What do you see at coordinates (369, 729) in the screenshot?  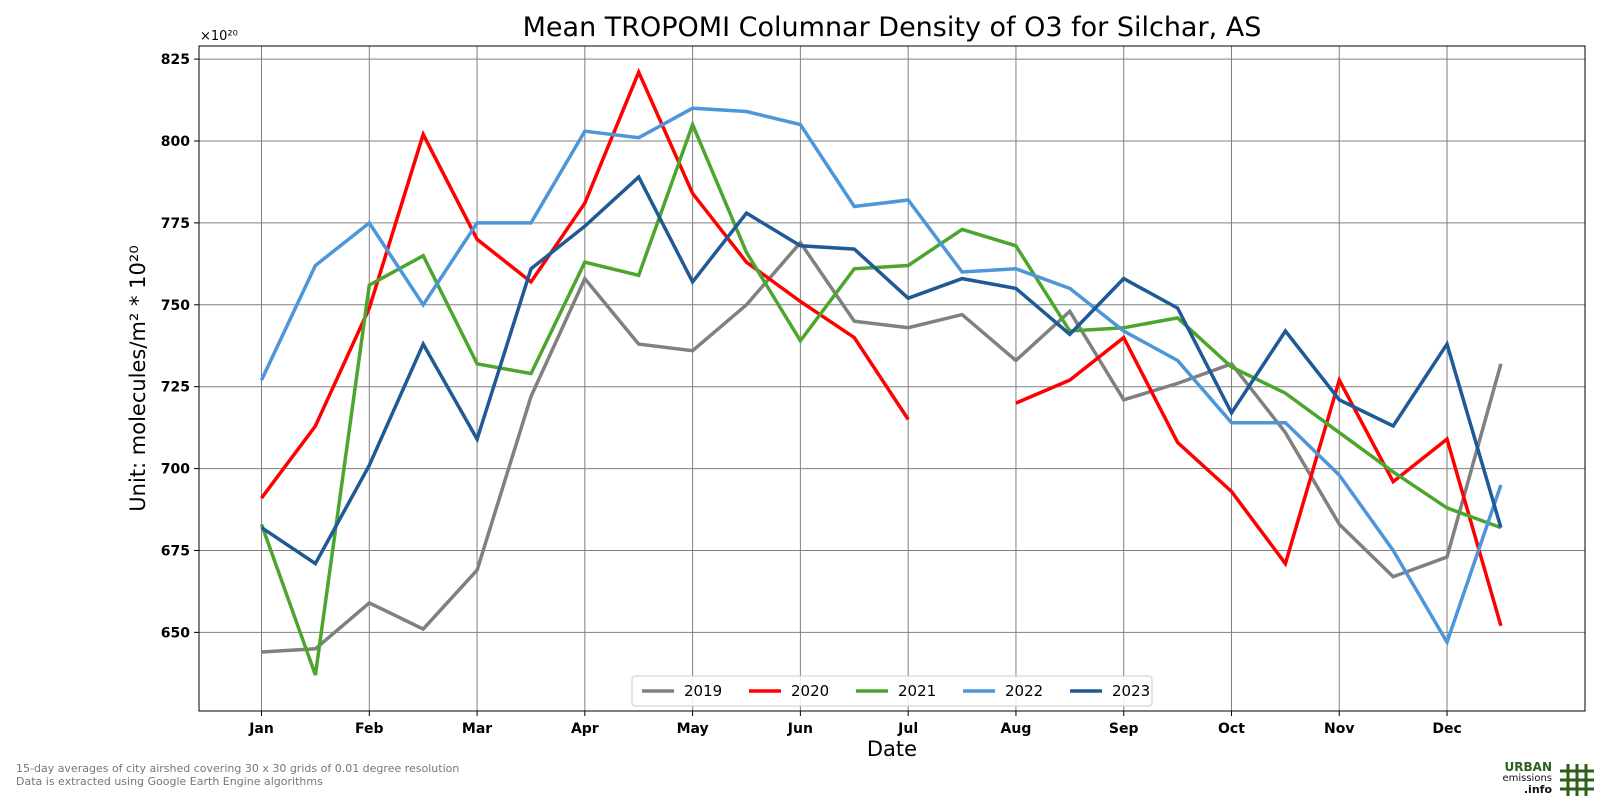 I see `x-tick-label: Feb` at bounding box center [369, 729].